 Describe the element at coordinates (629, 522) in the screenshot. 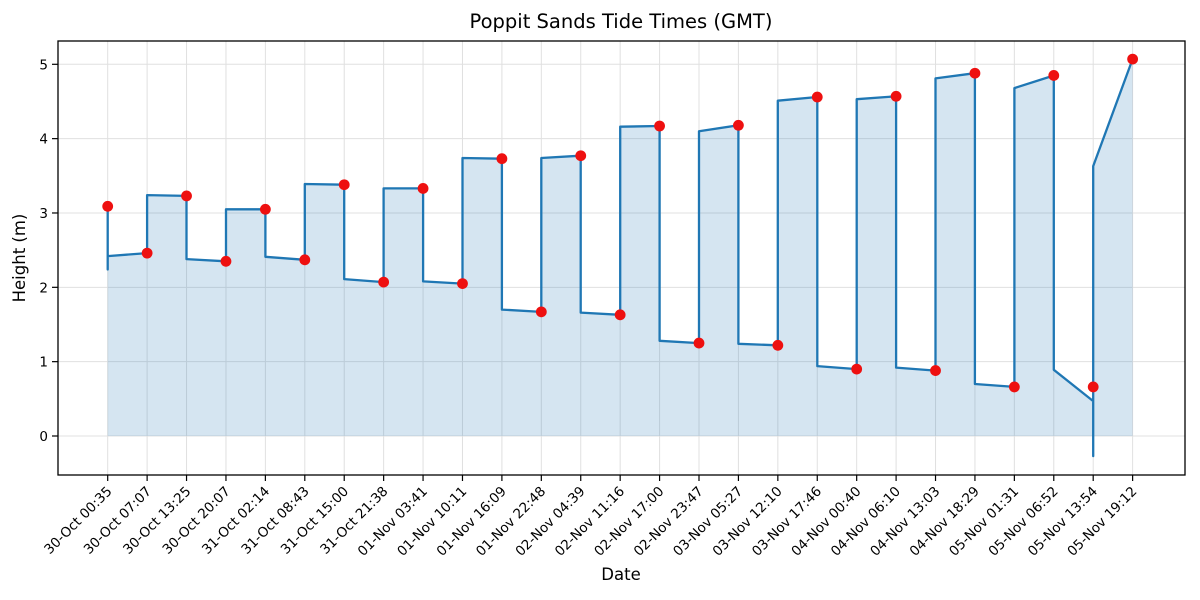

I see `x-tick-label: 02-Nov 17:00` at that location.